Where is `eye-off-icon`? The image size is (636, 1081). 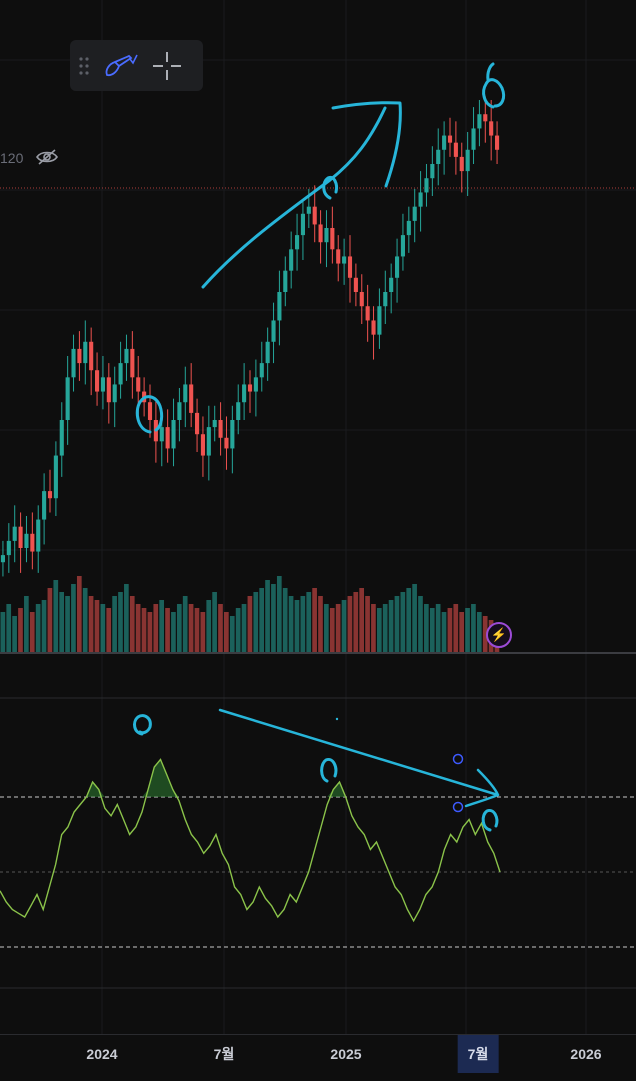 eye-off-icon is located at coordinates (47, 158).